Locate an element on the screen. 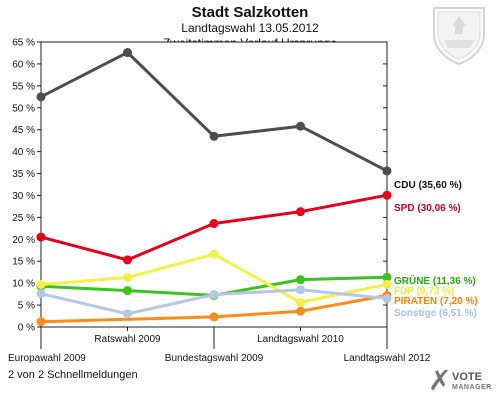 Image resolution: width=500 pixels, height=400 pixels. y-tick-label: 65 % is located at coordinates (23, 43).